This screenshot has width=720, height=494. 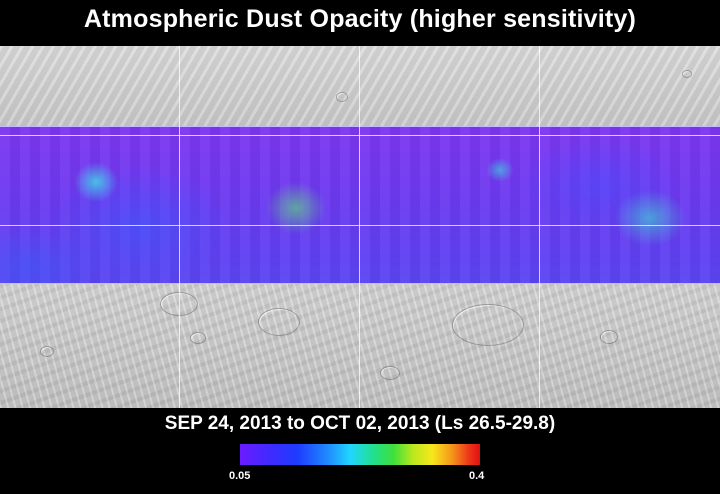 I want to click on overlay-edge-bottom, so click(x=360, y=283).